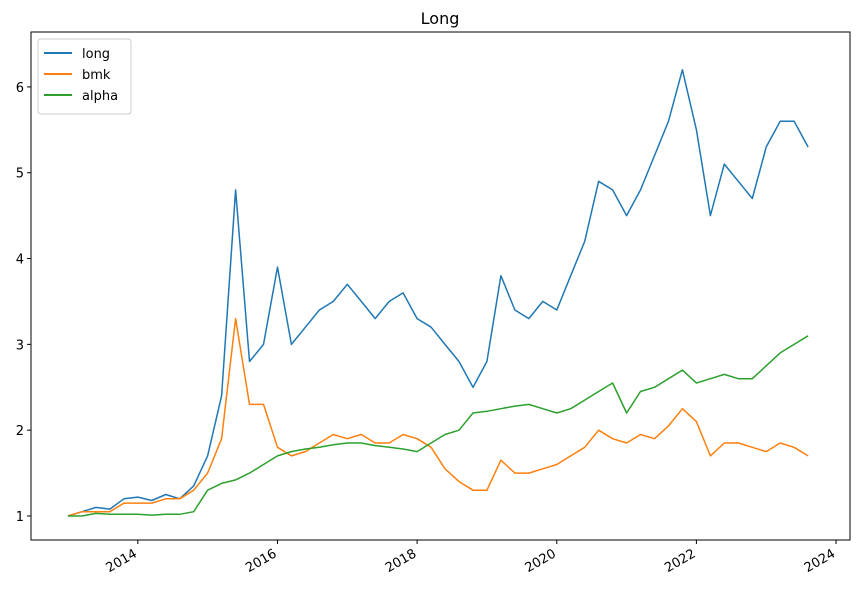  I want to click on y-tick-label: 3, so click(20, 345).